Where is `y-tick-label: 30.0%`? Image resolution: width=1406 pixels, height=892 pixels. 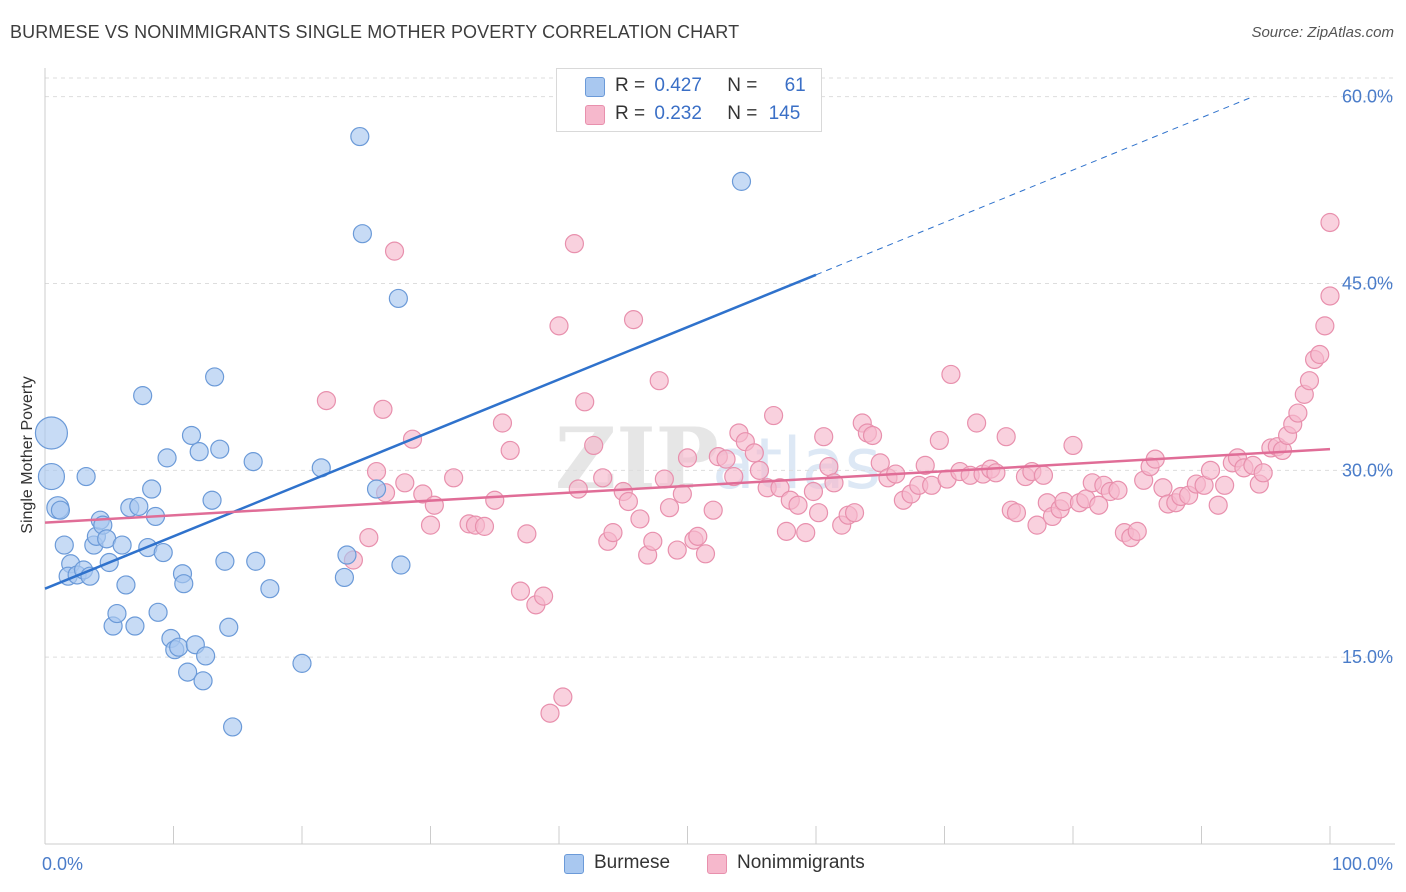
y-tick-label: 30.0% is located at coordinates (1367, 470).